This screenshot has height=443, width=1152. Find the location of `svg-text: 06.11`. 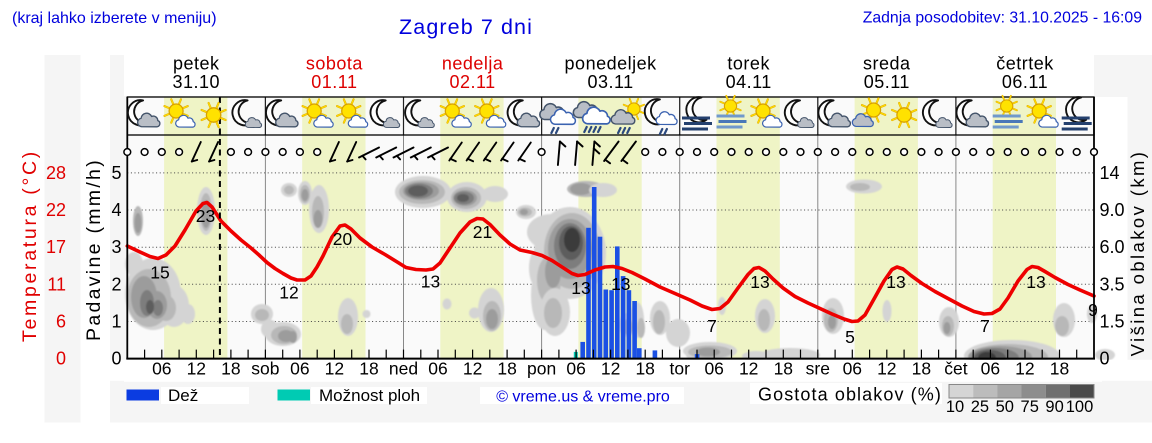

svg-text: 06.11 is located at coordinates (1025, 82).